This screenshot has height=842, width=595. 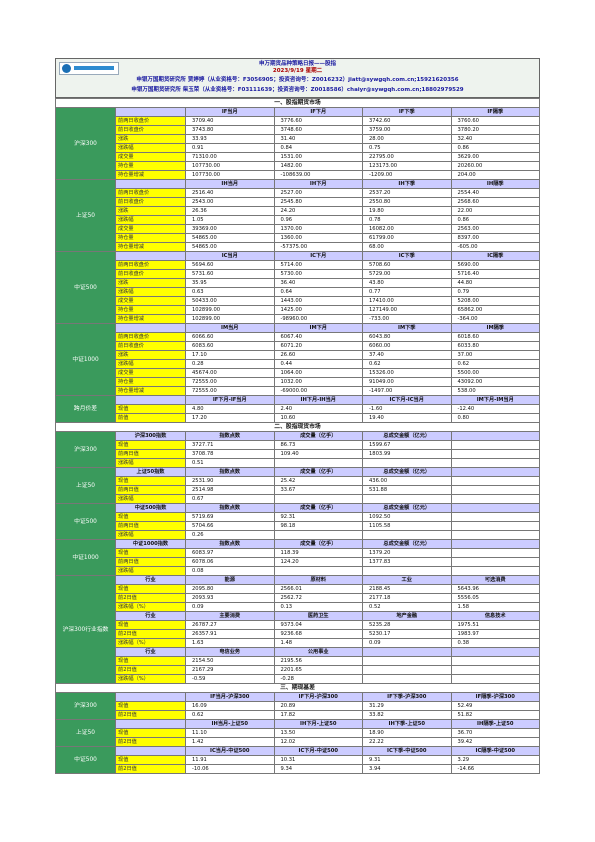 I want to click on table-row: 持仓量增减 107730.00 -108639.00 -1209.00 204.00, so click(x=298, y=175).